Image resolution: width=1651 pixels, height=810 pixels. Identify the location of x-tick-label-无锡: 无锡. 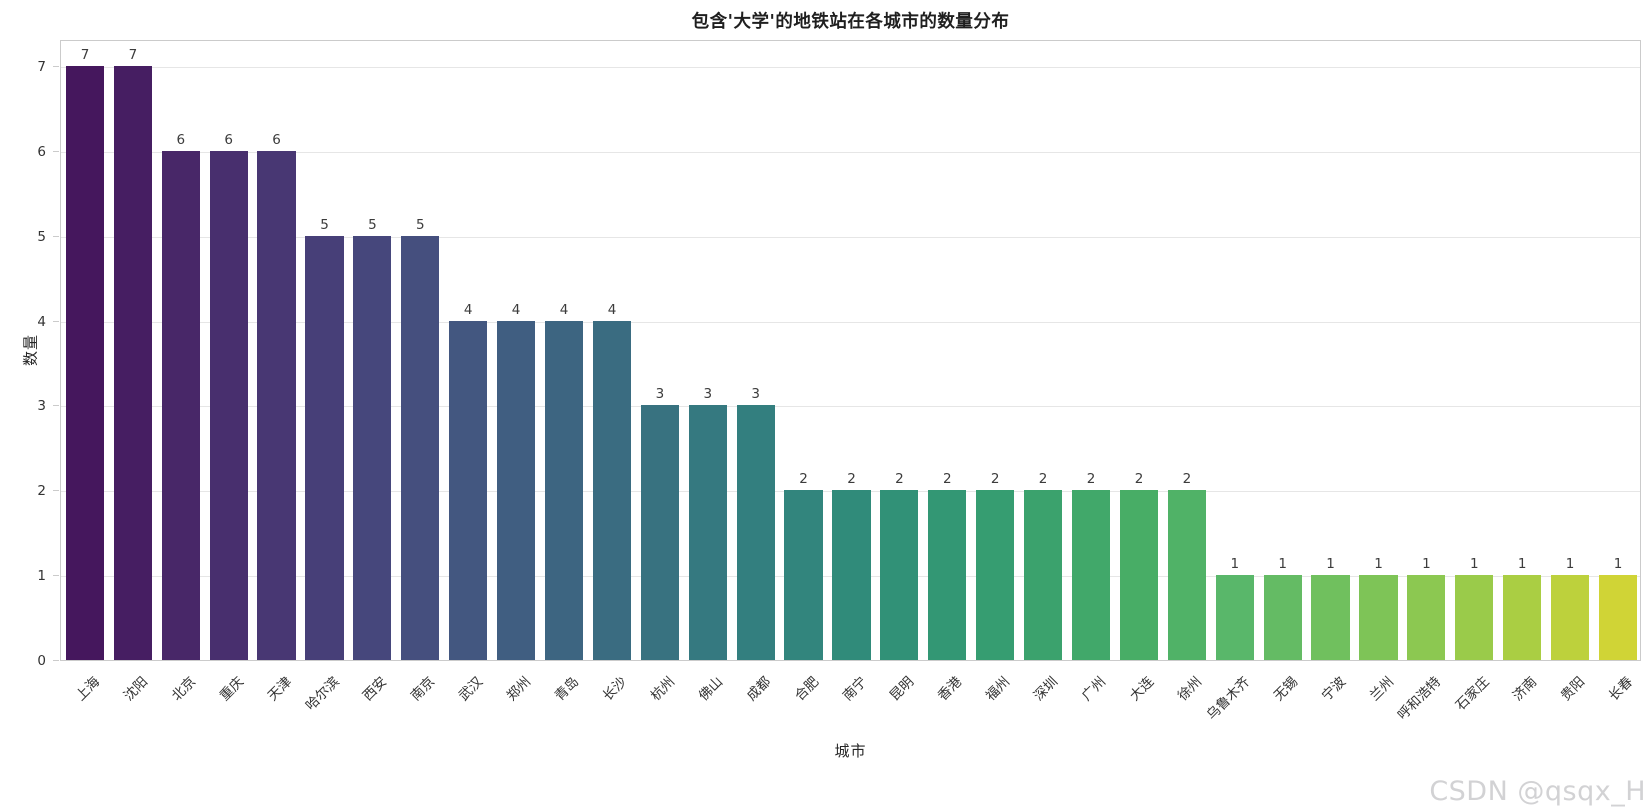
(1285, 689).